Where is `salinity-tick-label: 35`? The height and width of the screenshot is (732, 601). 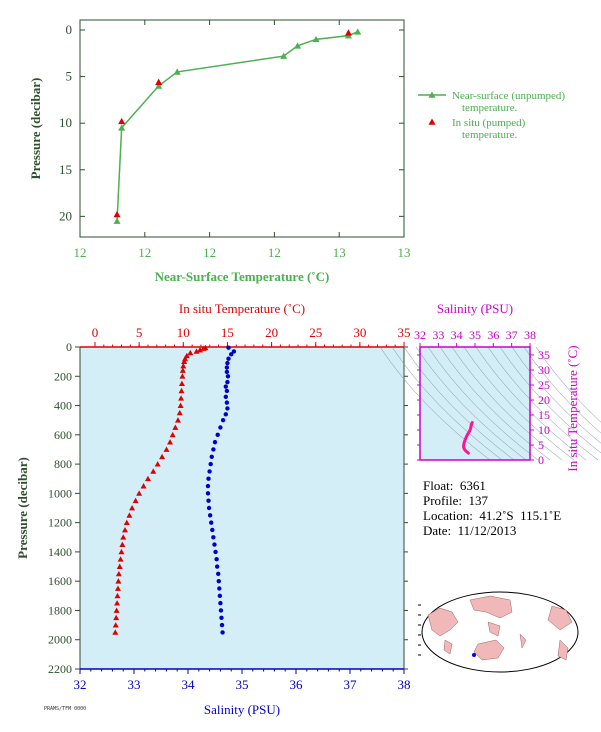 salinity-tick-label: 35 is located at coordinates (242, 684).